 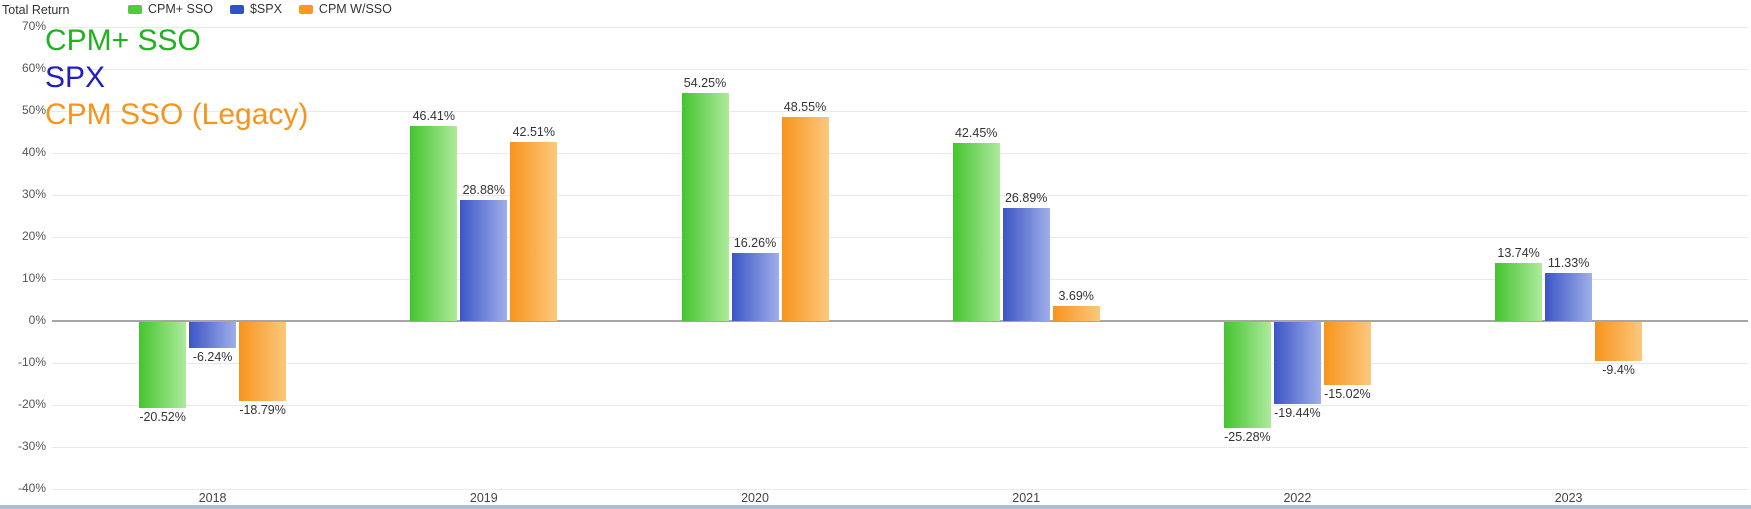 I want to click on bar-value-label: 11.33%, so click(x=1568, y=263).